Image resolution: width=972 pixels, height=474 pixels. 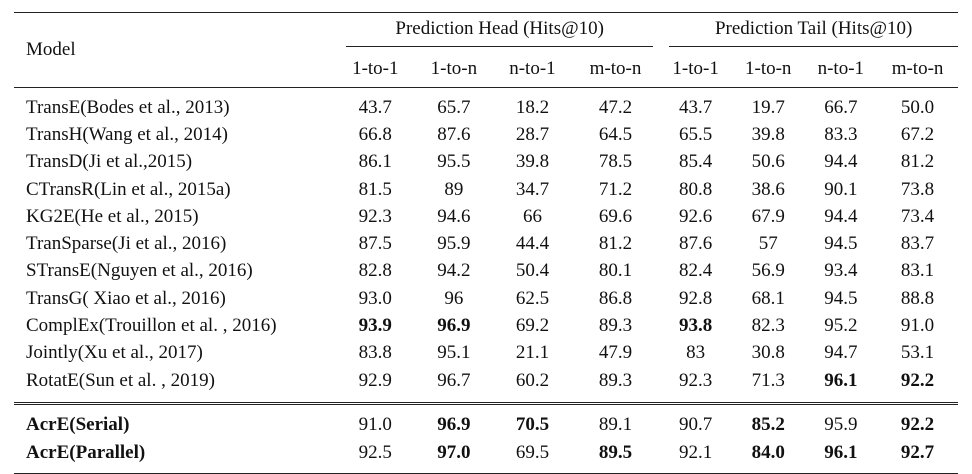 What do you see at coordinates (696, 326) in the screenshot?
I see `value-cell: 93.8` at bounding box center [696, 326].